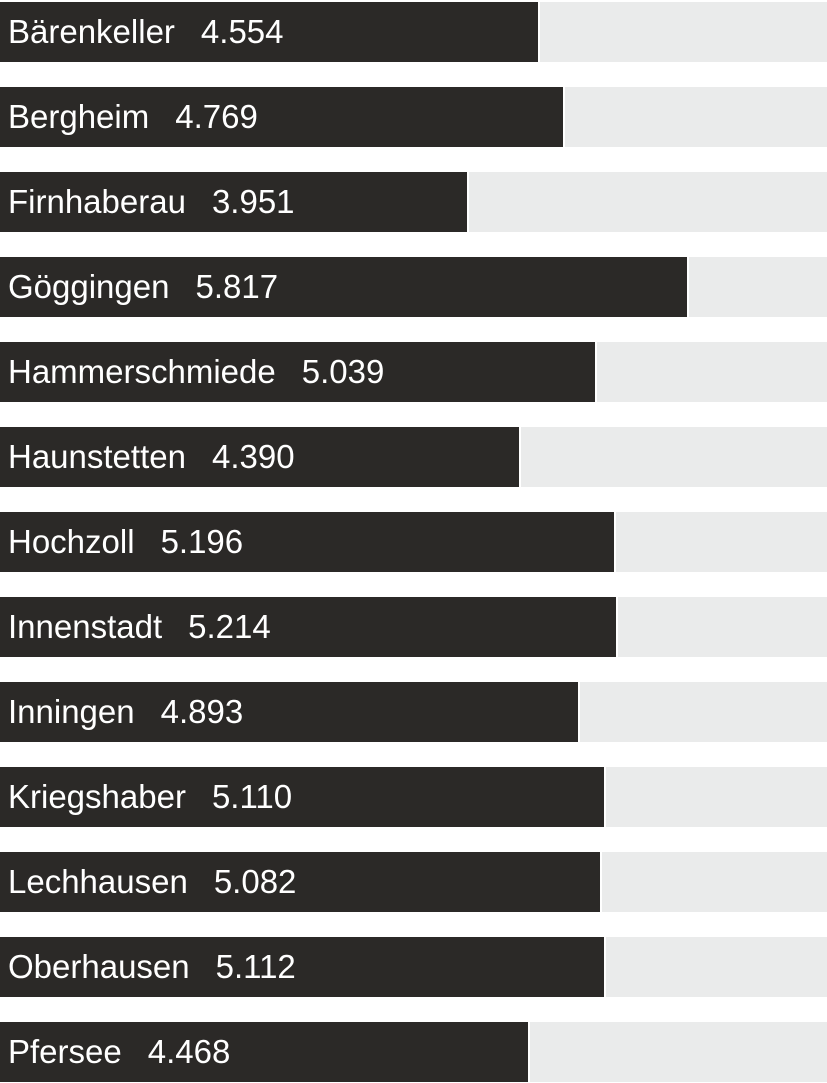 The width and height of the screenshot is (827, 1083). What do you see at coordinates (237, 286) in the screenshot?
I see `district-value: 5.817` at bounding box center [237, 286].